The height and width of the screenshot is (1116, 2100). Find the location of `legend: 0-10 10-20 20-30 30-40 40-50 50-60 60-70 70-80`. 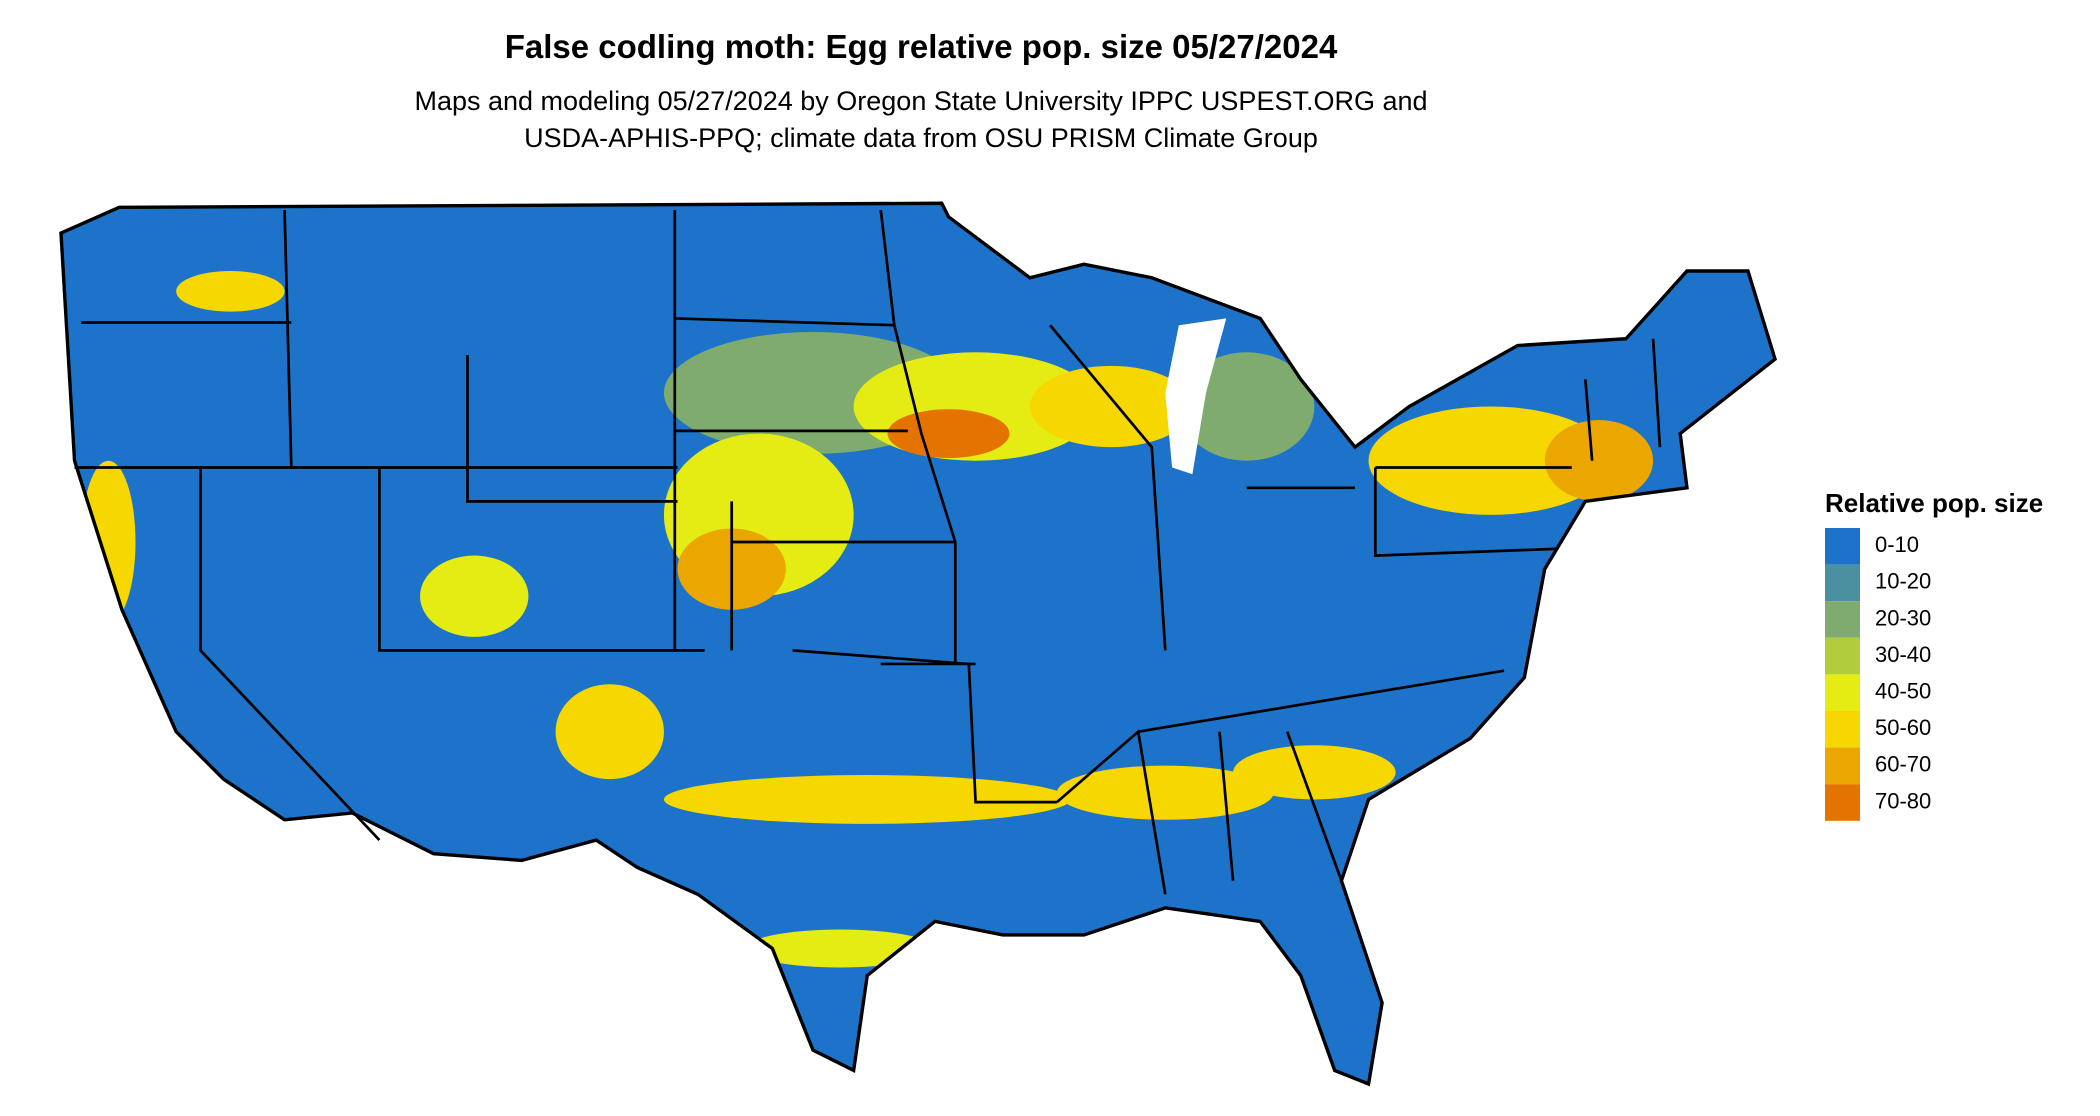

legend: 0-10 10-20 20-30 30-40 40-50 50-60 60-70 70-80 is located at coordinates (1878, 674).